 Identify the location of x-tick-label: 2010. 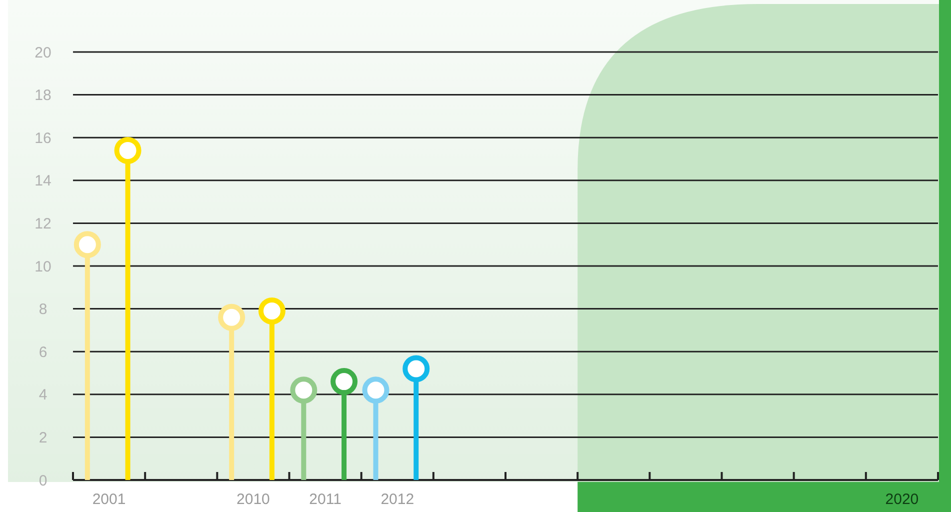
(253, 499).